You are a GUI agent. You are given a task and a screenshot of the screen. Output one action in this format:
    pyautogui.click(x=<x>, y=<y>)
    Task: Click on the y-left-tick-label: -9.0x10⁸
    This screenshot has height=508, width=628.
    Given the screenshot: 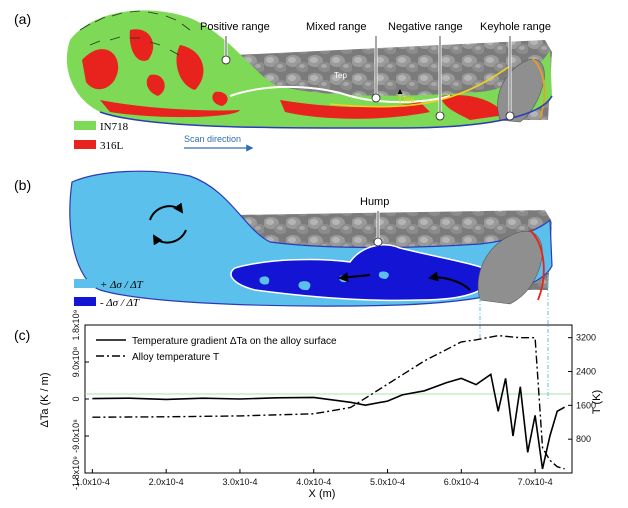 What is the action you would take?
    pyautogui.click(x=76, y=436)
    